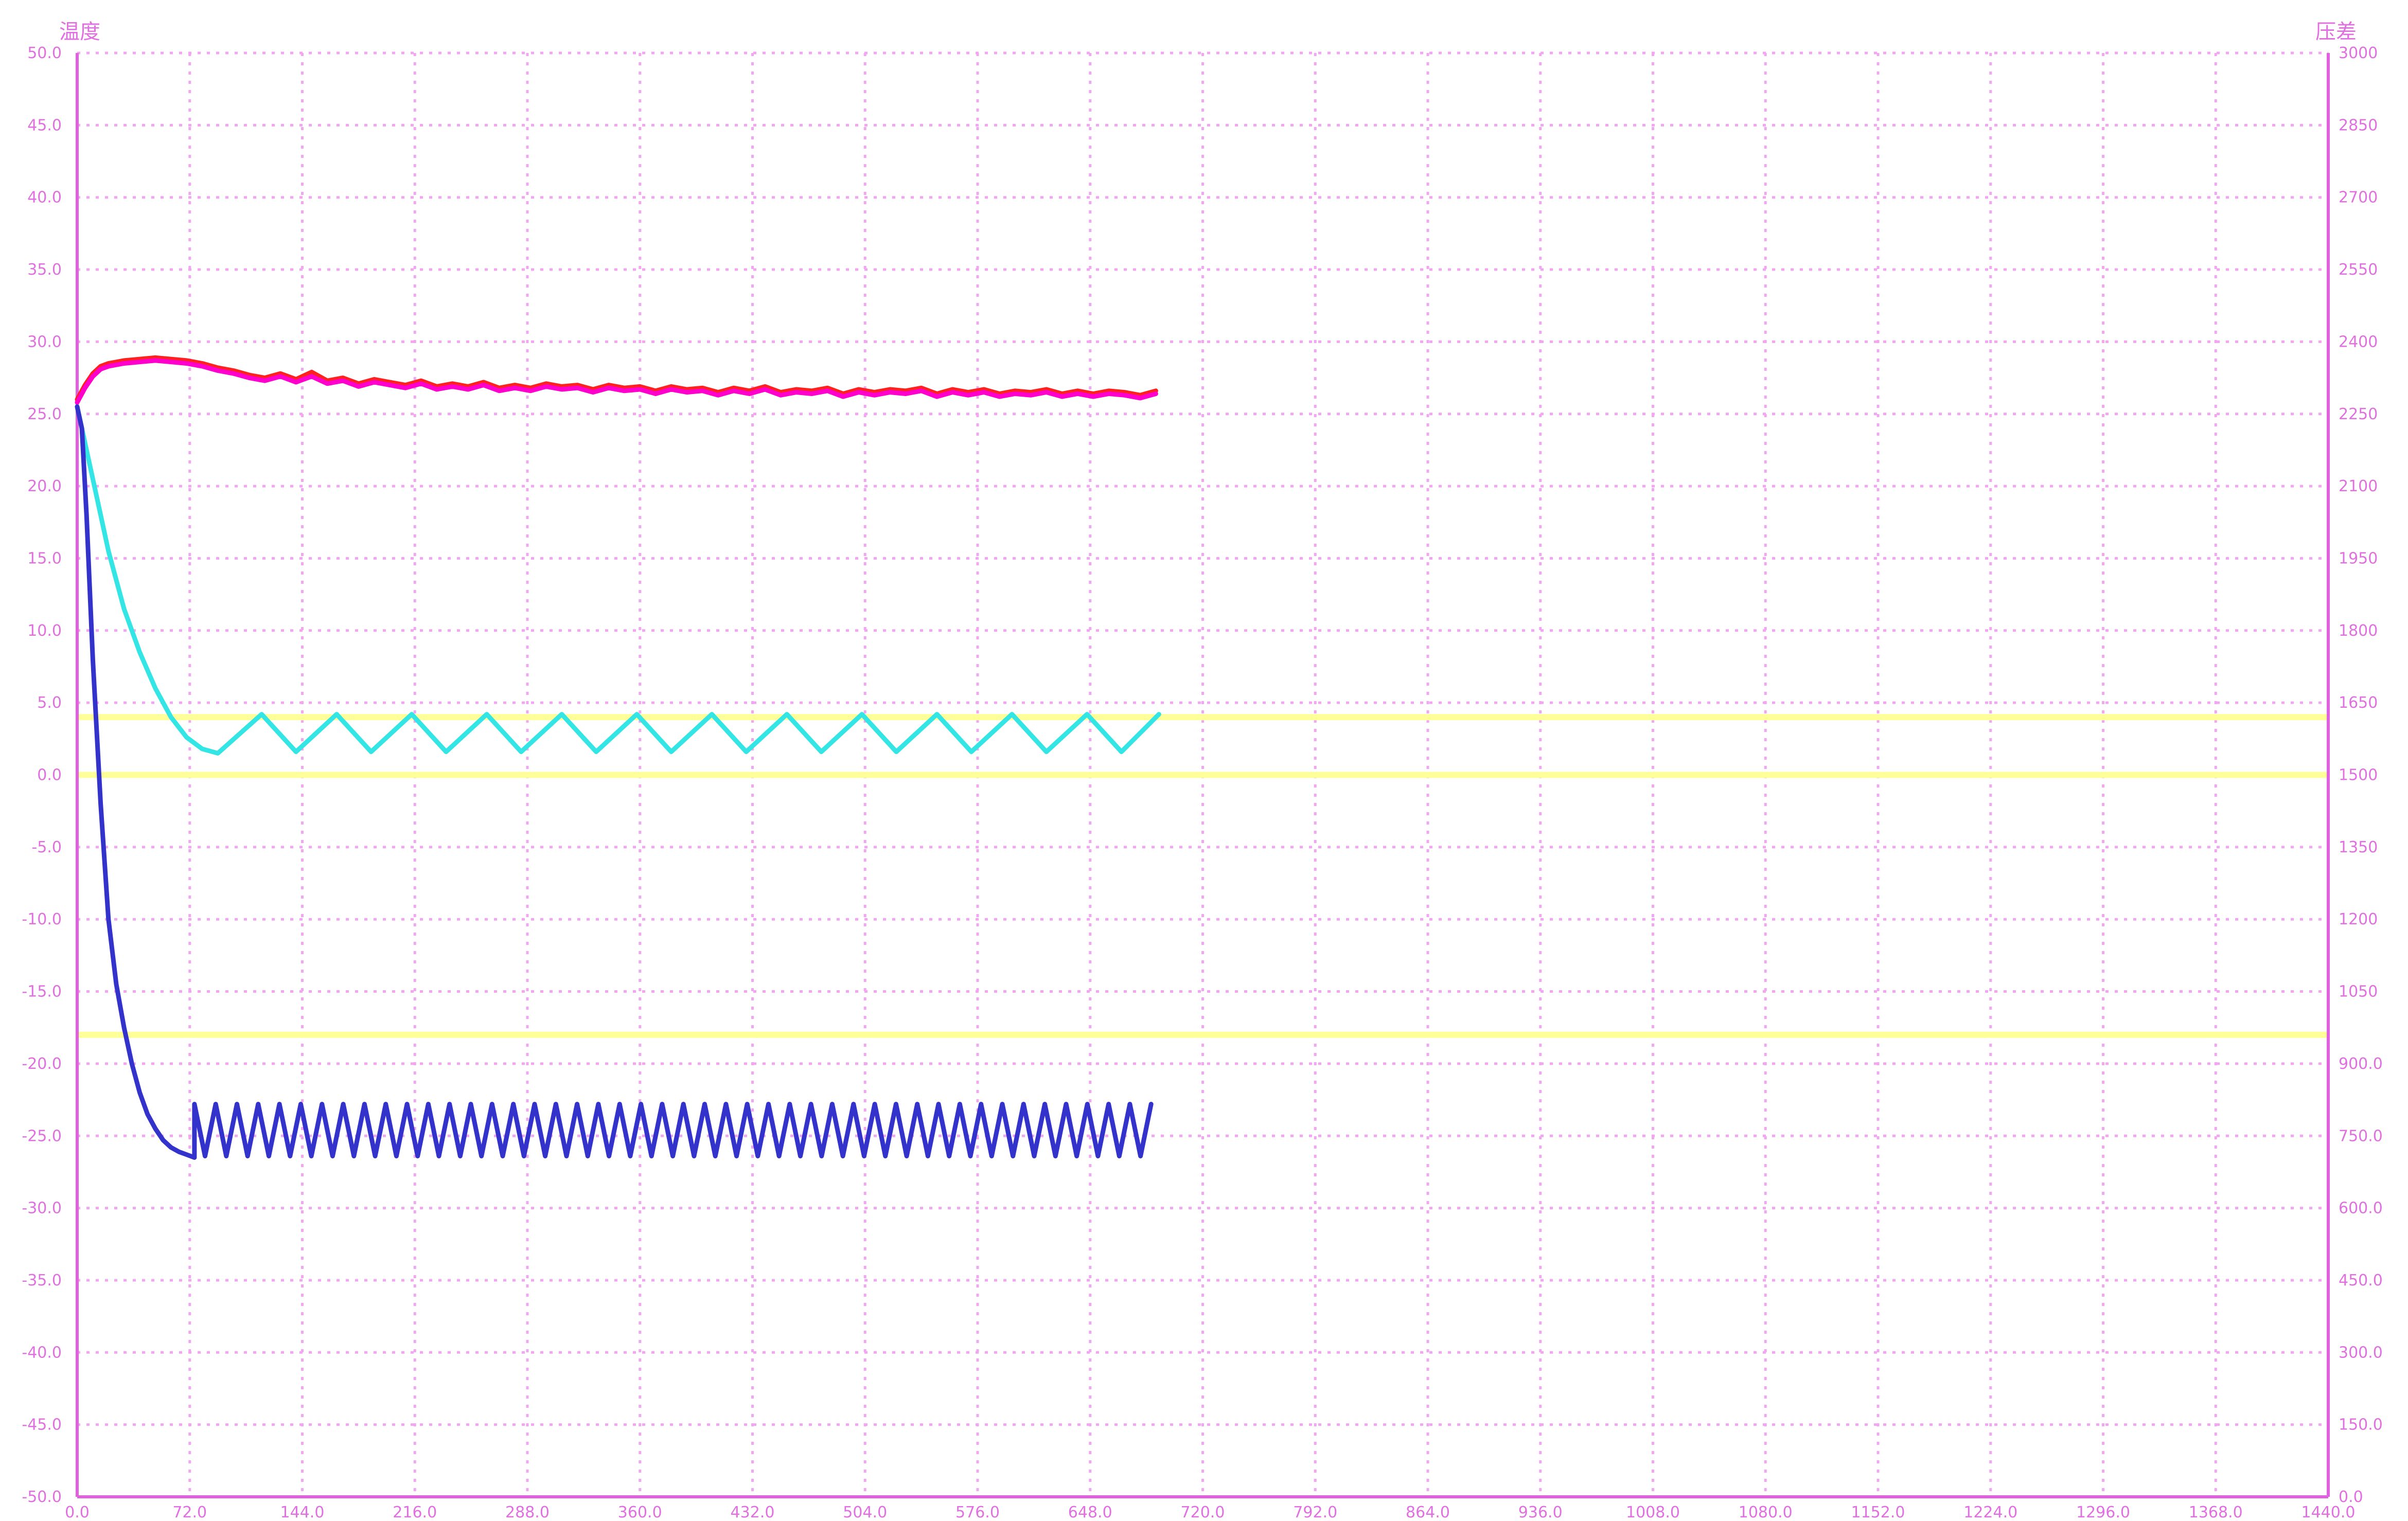  Describe the element at coordinates (44, 631) in the screenshot. I see `left-tick-label: 10.0` at that location.